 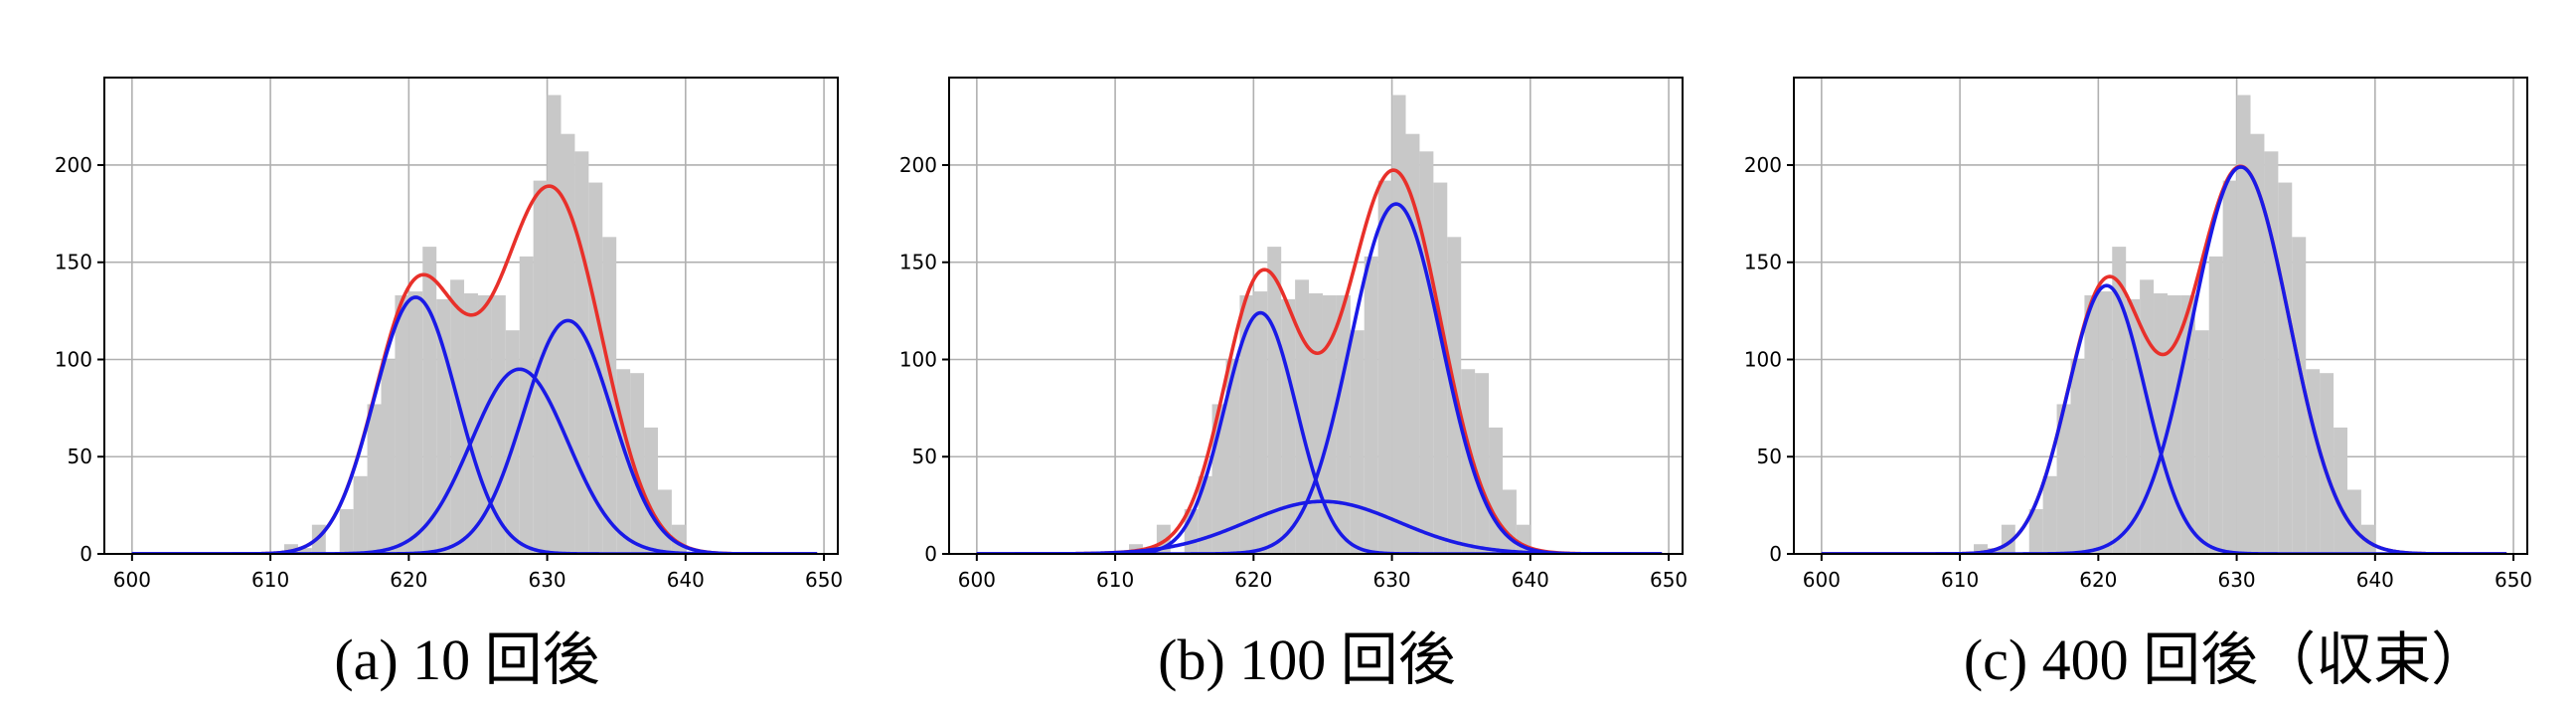 What do you see at coordinates (1307, 659) in the screenshot?
I see `panel-caption: (b) 100 回後` at bounding box center [1307, 659].